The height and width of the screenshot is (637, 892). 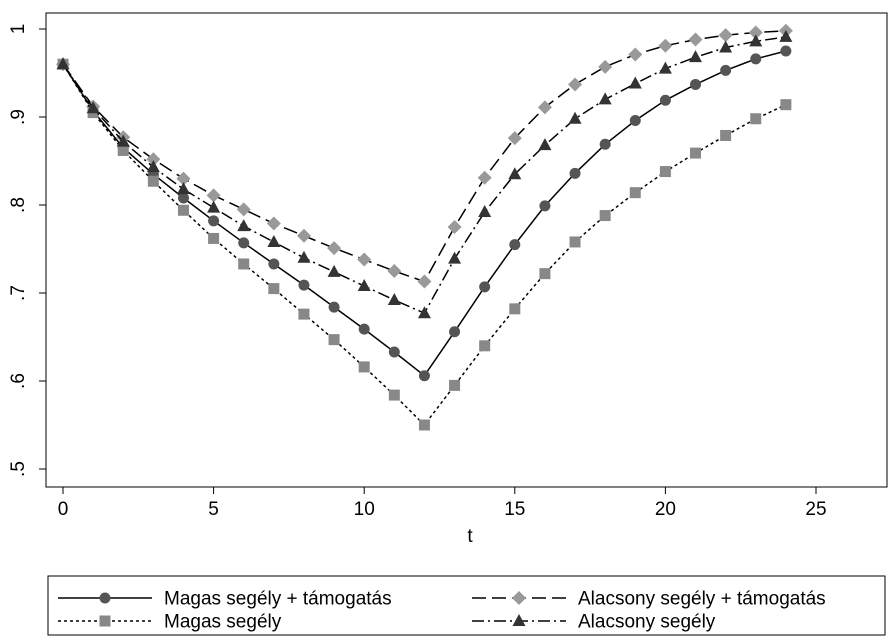 What do you see at coordinates (223, 622) in the screenshot?
I see `legend-label: Magas segély` at bounding box center [223, 622].